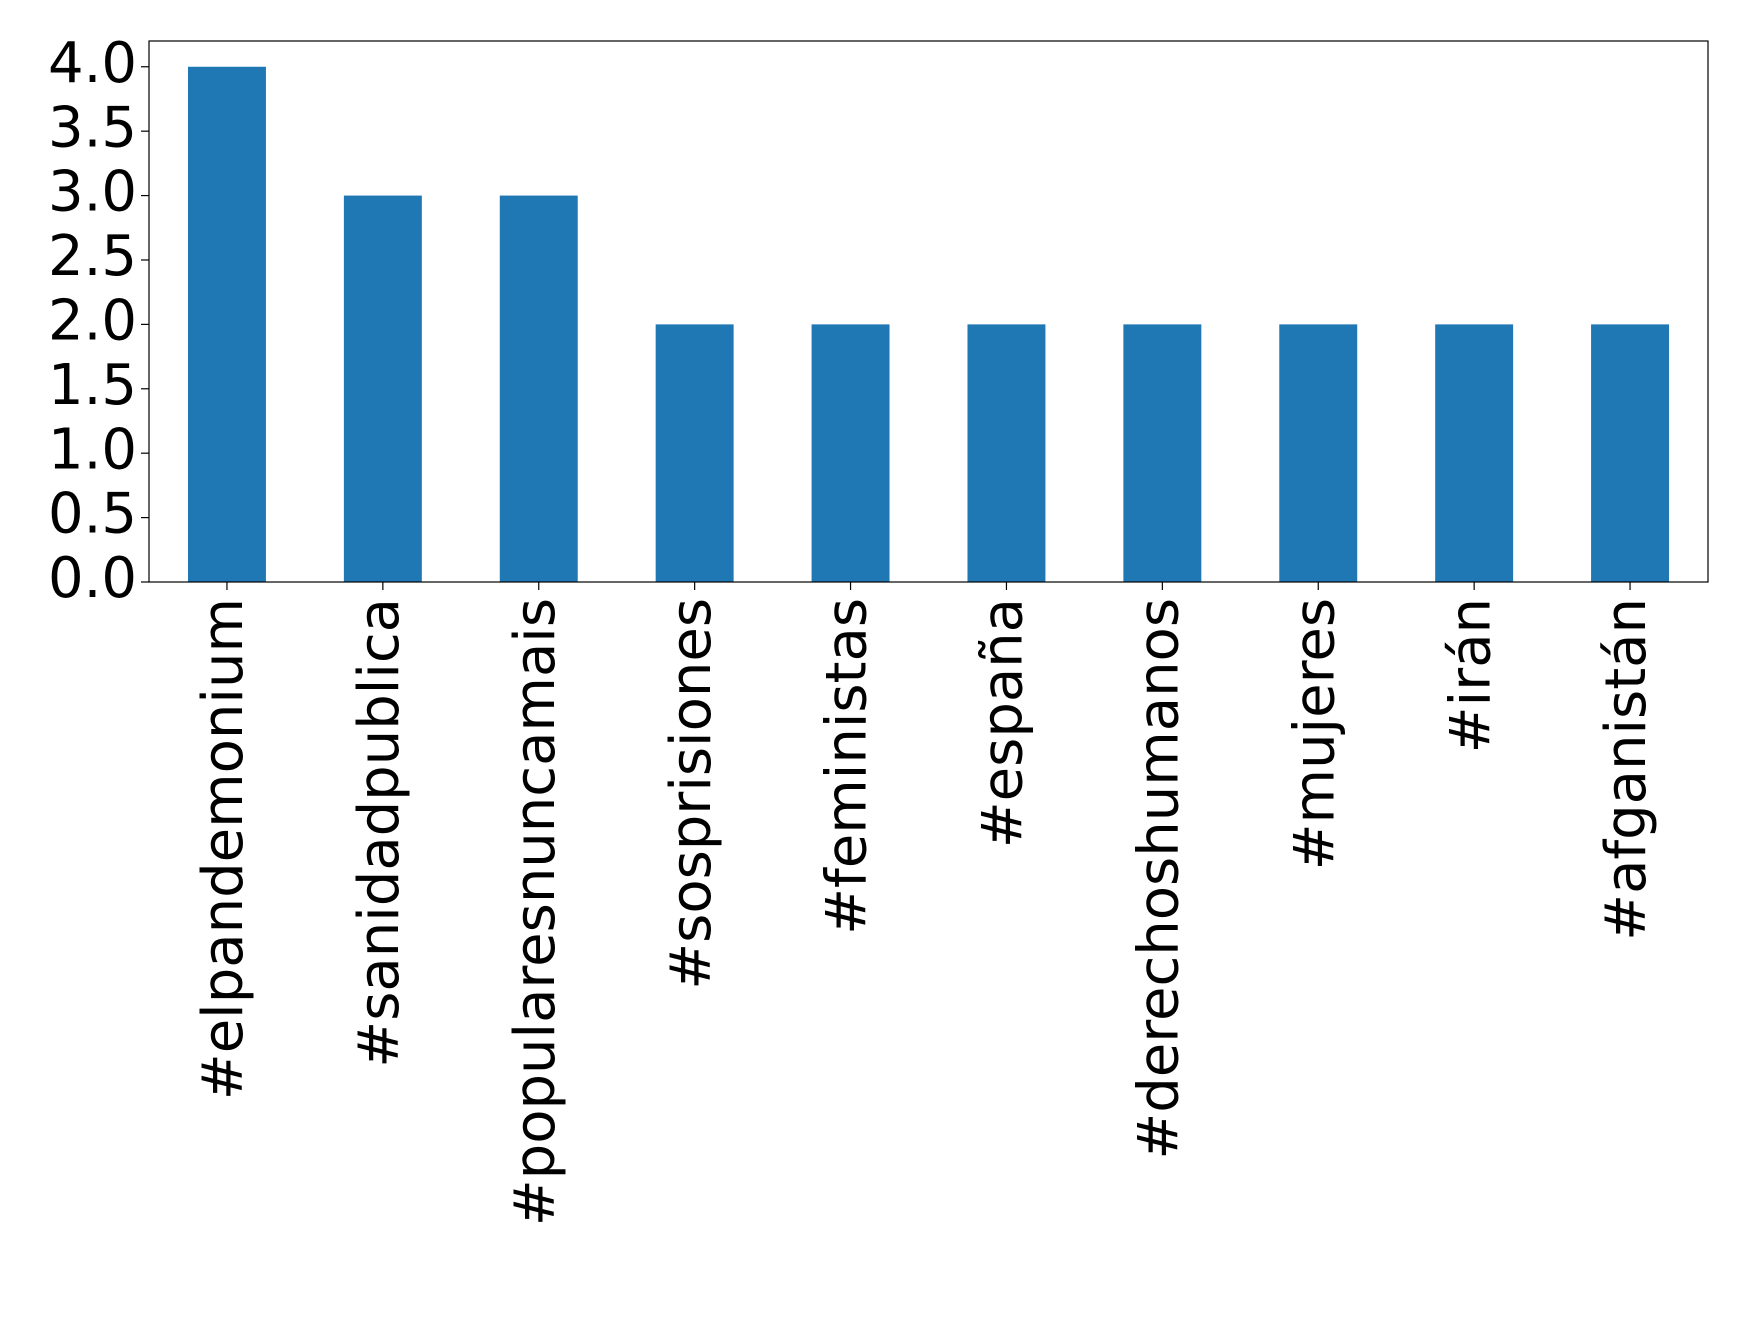 This screenshot has height=1329, width=1739. What do you see at coordinates (92, 256) in the screenshot?
I see `y-tick-label: 2.5` at bounding box center [92, 256].